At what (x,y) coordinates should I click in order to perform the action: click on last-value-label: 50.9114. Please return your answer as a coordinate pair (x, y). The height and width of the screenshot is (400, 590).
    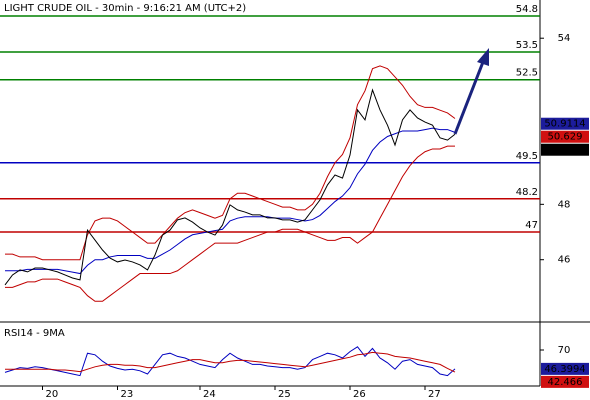
    Looking at the image, I should click on (564, 124).